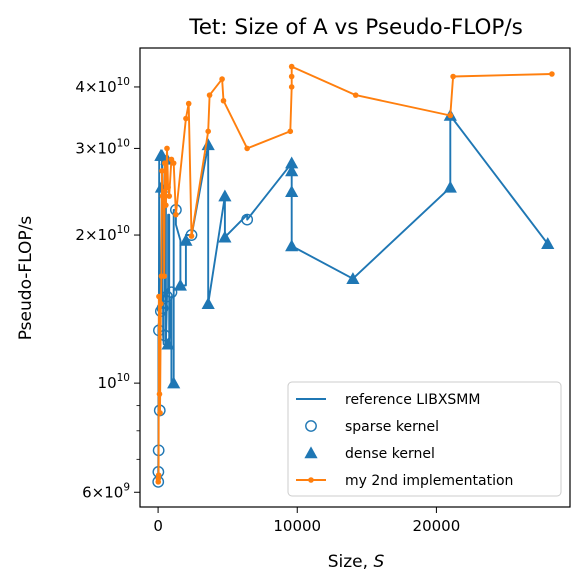 This screenshot has width=585, height=585. Describe the element at coordinates (102, 147) in the screenshot. I see `y-tick-label: 3×10¹⁰` at that location.